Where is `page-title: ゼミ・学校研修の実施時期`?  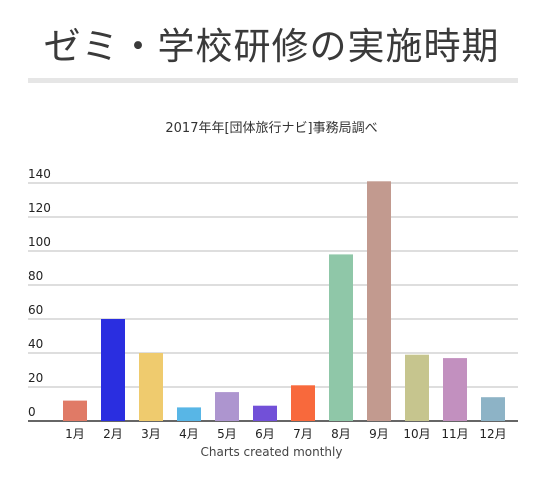
page-title: ゼミ・学校研修の実施時期 is located at coordinates (271, 46).